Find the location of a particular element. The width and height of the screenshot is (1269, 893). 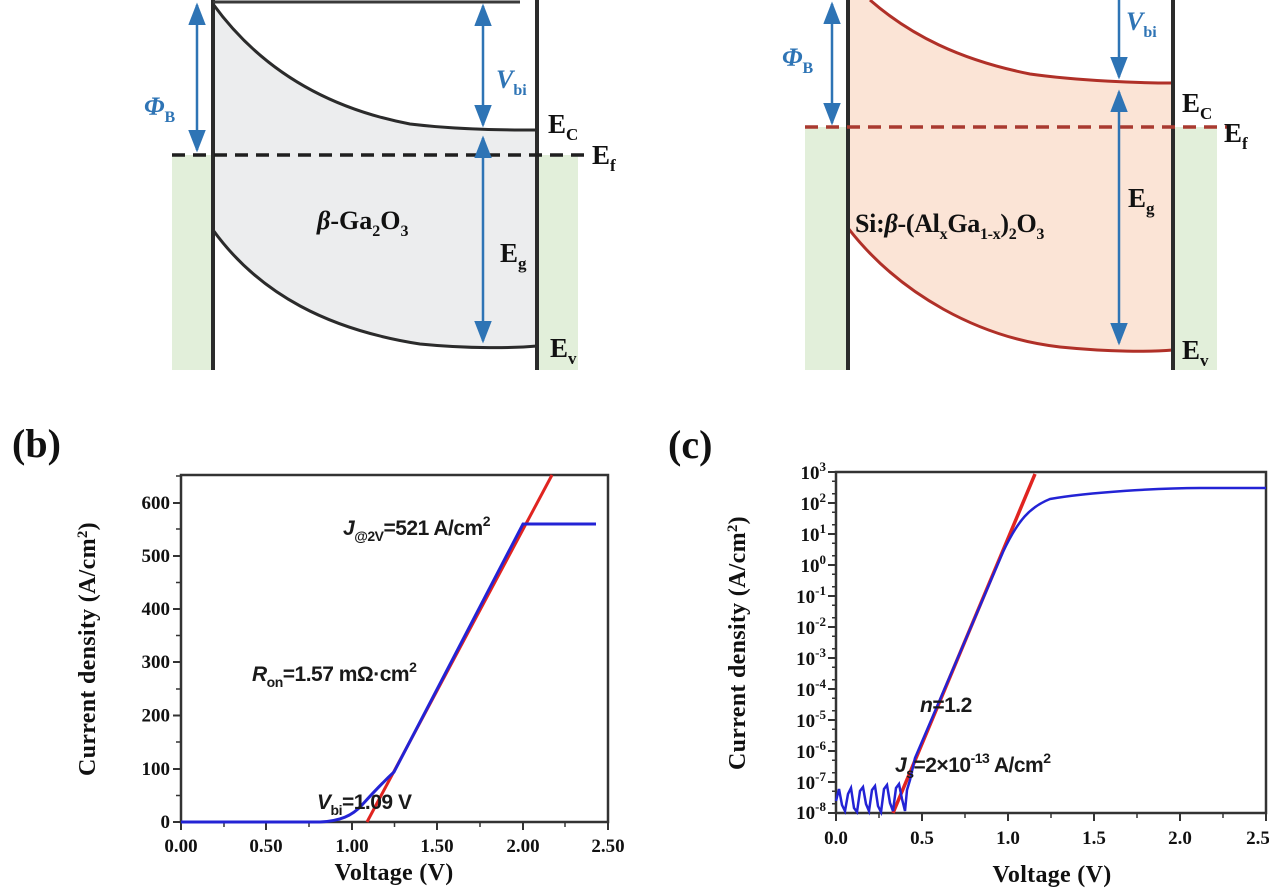

svg-text: 10⁻⁸ is located at coordinates (811, 811).